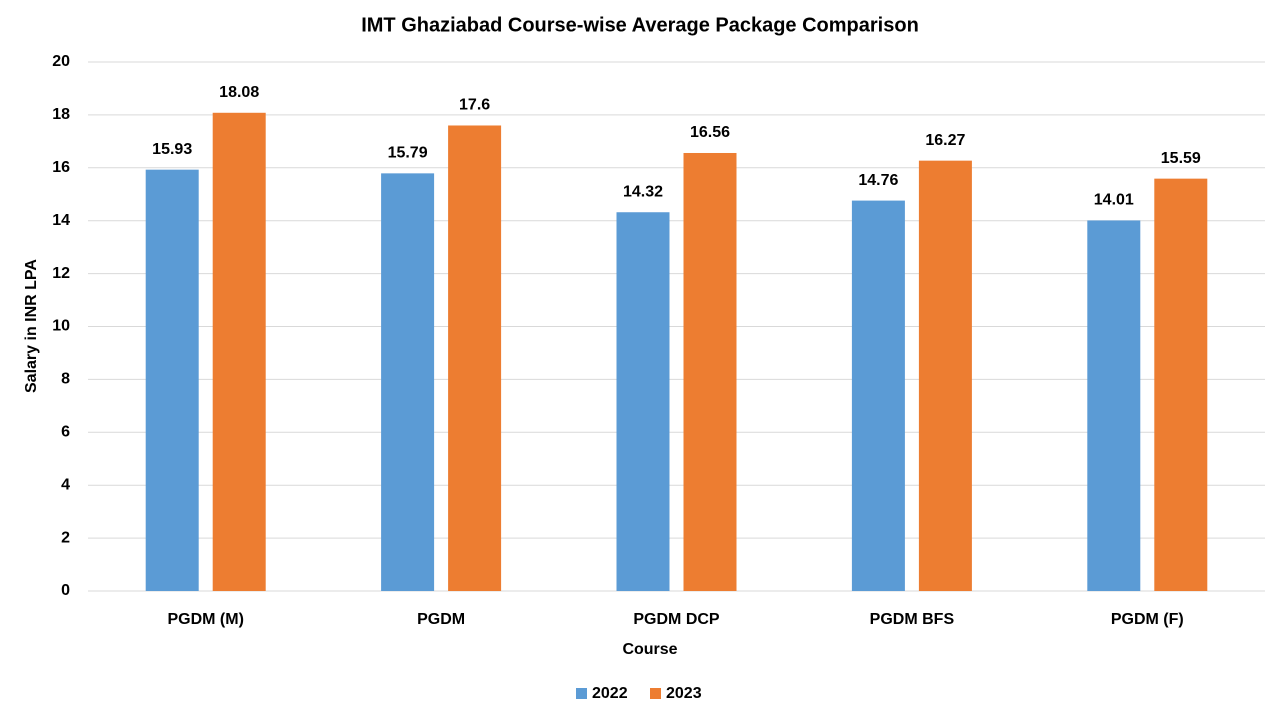 The height and width of the screenshot is (720, 1280). Describe the element at coordinates (65, 432) in the screenshot. I see `y-tick-label: 6` at that location.